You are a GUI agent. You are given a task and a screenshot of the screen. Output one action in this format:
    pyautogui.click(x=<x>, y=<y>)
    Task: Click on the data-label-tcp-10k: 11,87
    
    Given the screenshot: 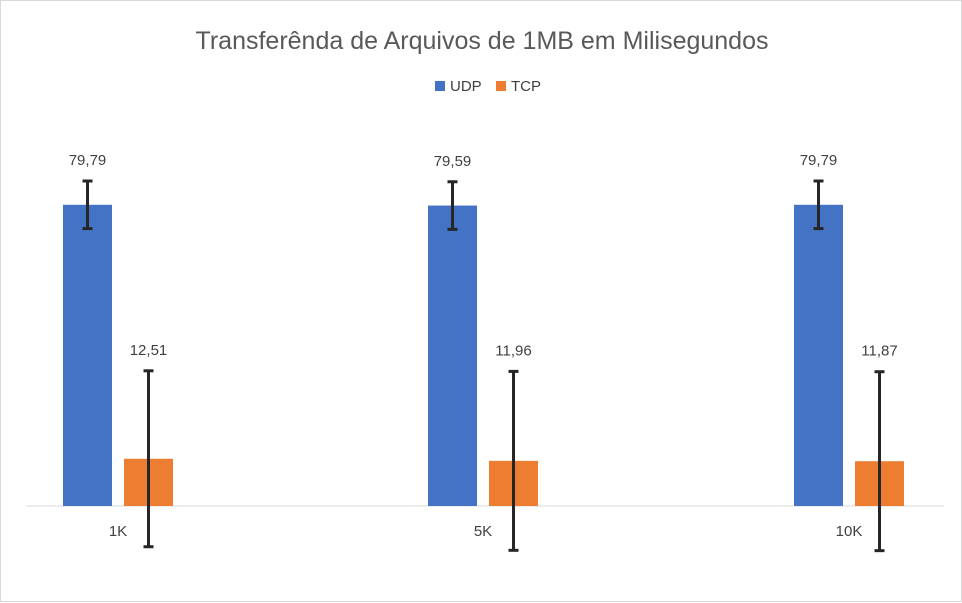 What is the action you would take?
    pyautogui.click(x=879, y=351)
    